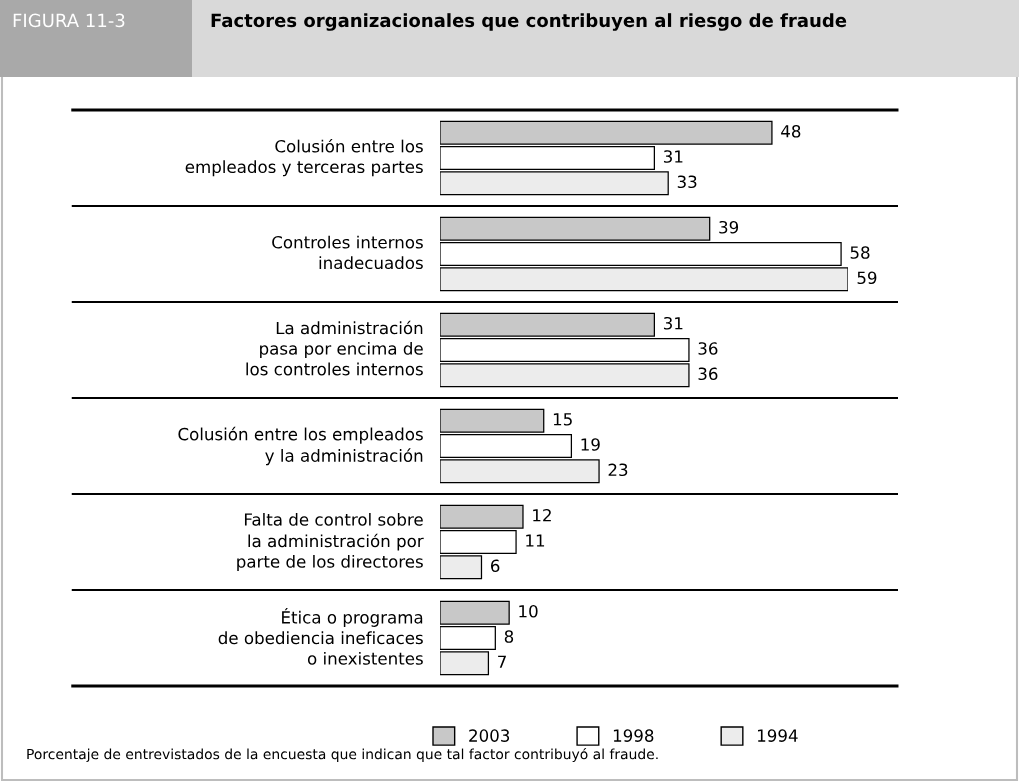 This screenshot has height=783, width=1019. Describe the element at coordinates (334, 348) in the screenshot. I see `y-tick-label: La administración pasa por encima de los controles internos` at that location.